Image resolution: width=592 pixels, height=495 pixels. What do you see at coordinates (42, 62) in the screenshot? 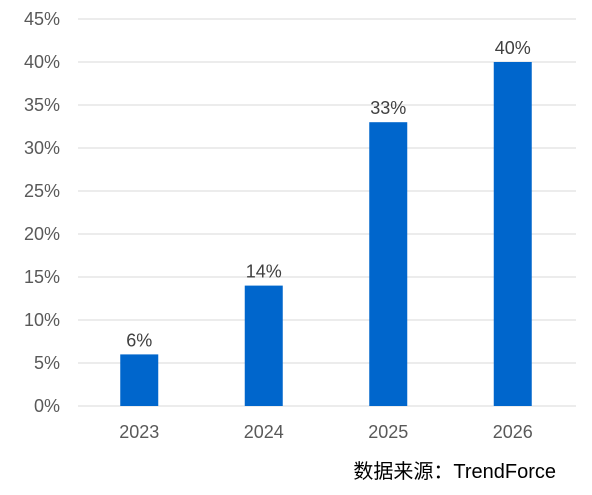
I see `y-tick-label: 40%` at bounding box center [42, 62].